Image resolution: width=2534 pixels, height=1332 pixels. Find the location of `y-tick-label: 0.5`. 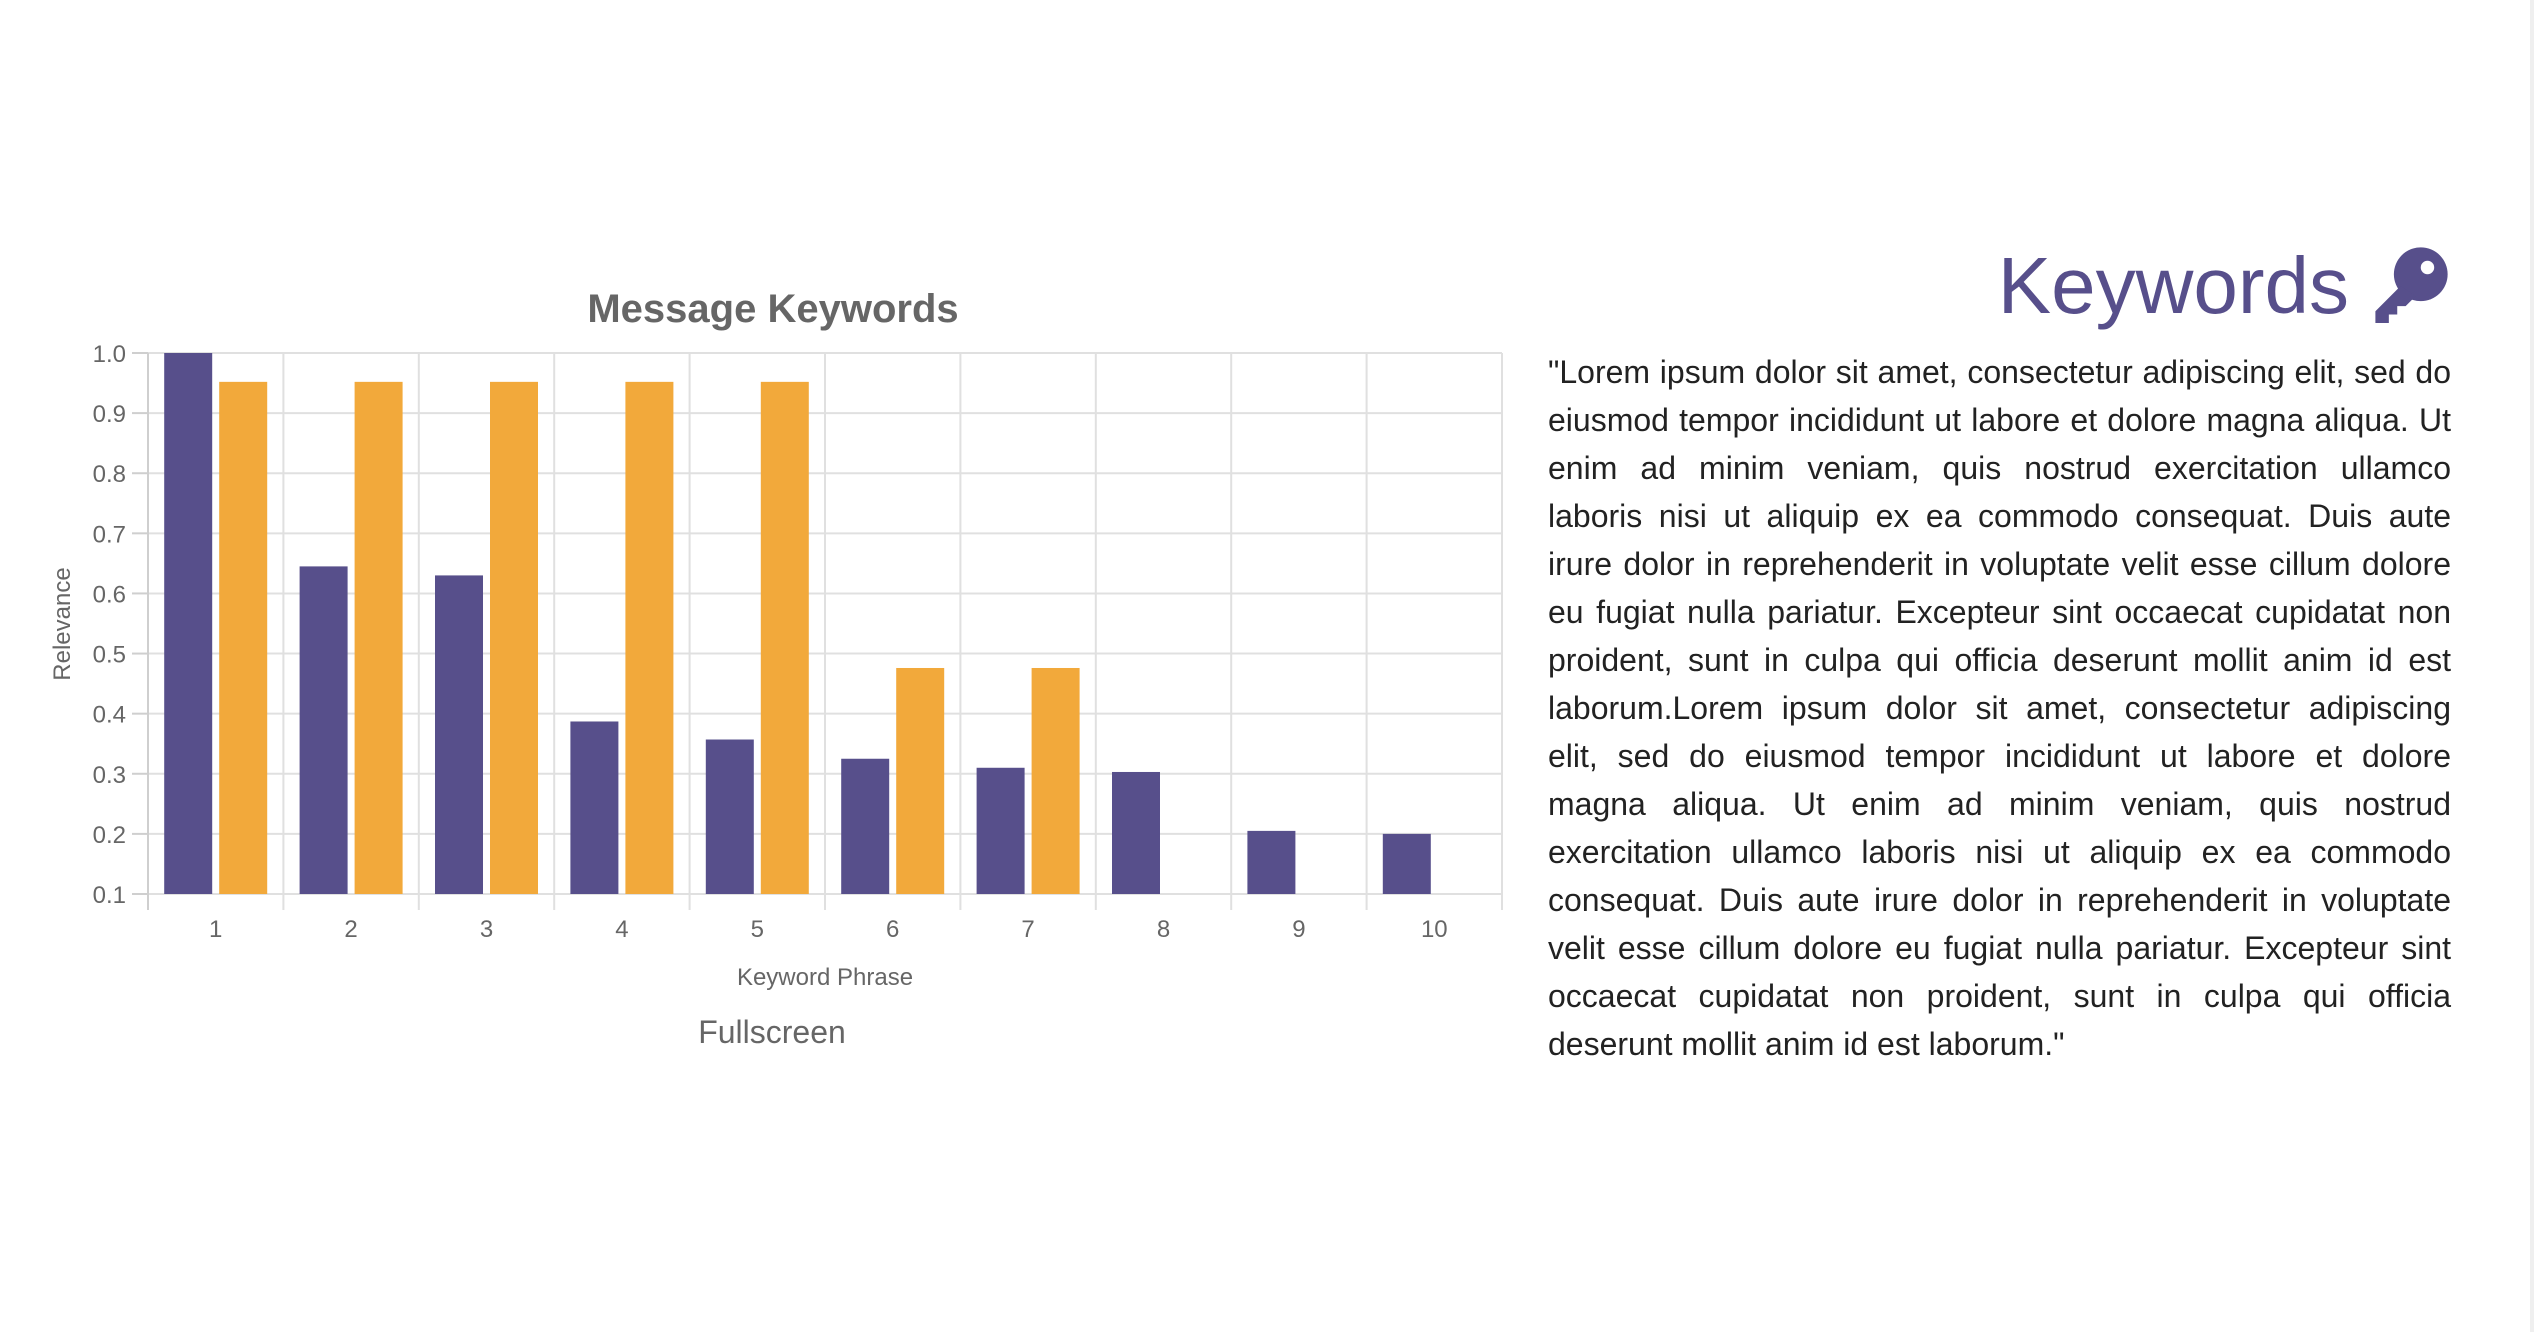

y-tick-label: 0.5 is located at coordinates (109, 655).